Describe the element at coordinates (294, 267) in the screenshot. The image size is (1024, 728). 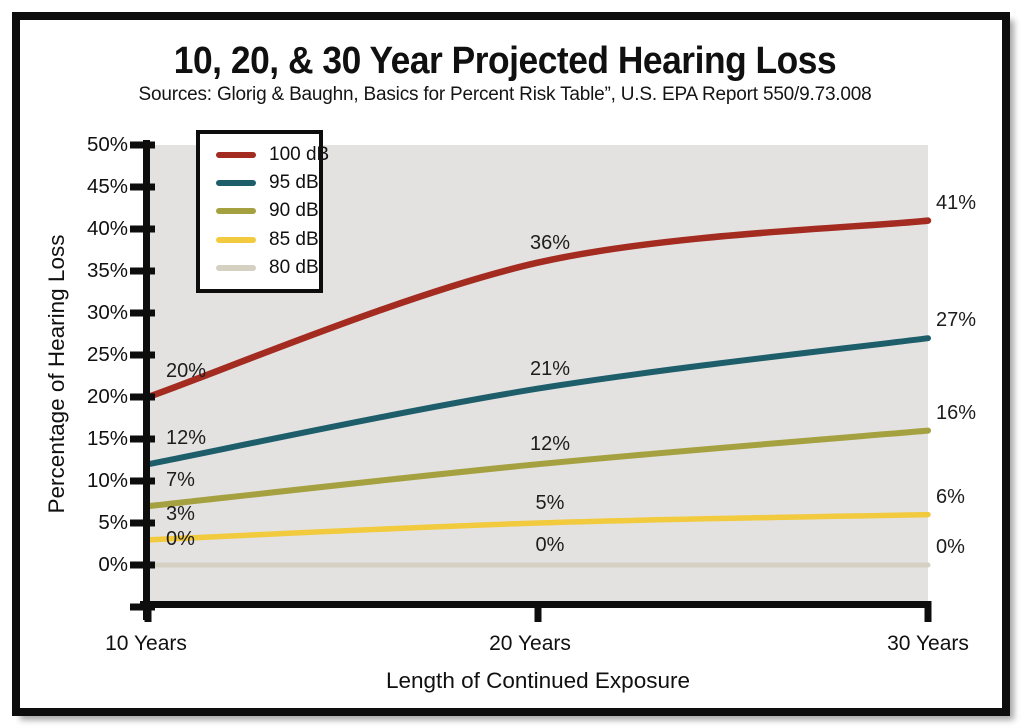
I see `legend-label: 80 dB` at that location.